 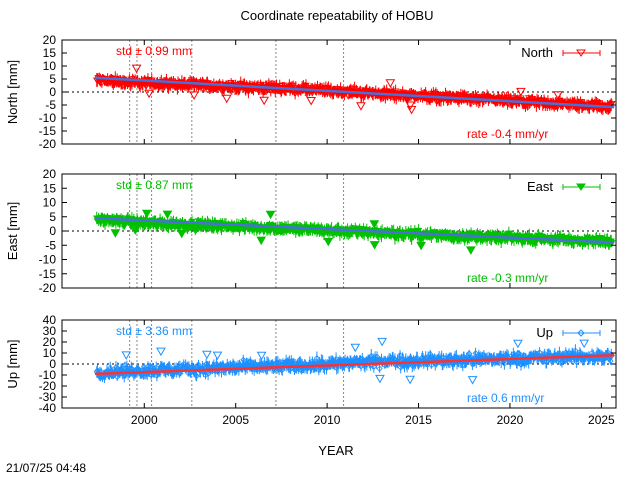 What do you see at coordinates (540, 186) in the screenshot?
I see `east-legend-label: East` at bounding box center [540, 186].